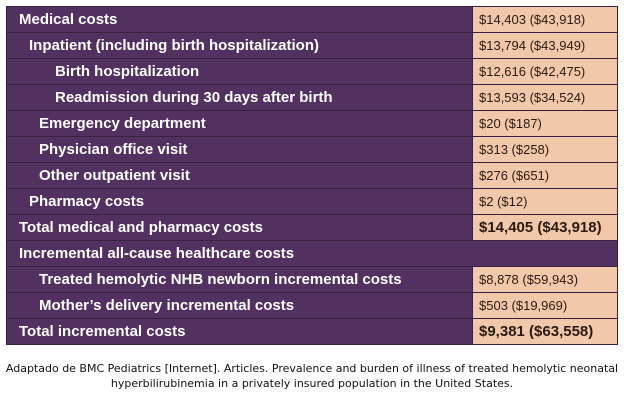 The image size is (624, 400). What do you see at coordinates (239, 175) in the screenshot?
I see `row-label-other-outpatient-visit: Other outpatient visit` at bounding box center [239, 175].